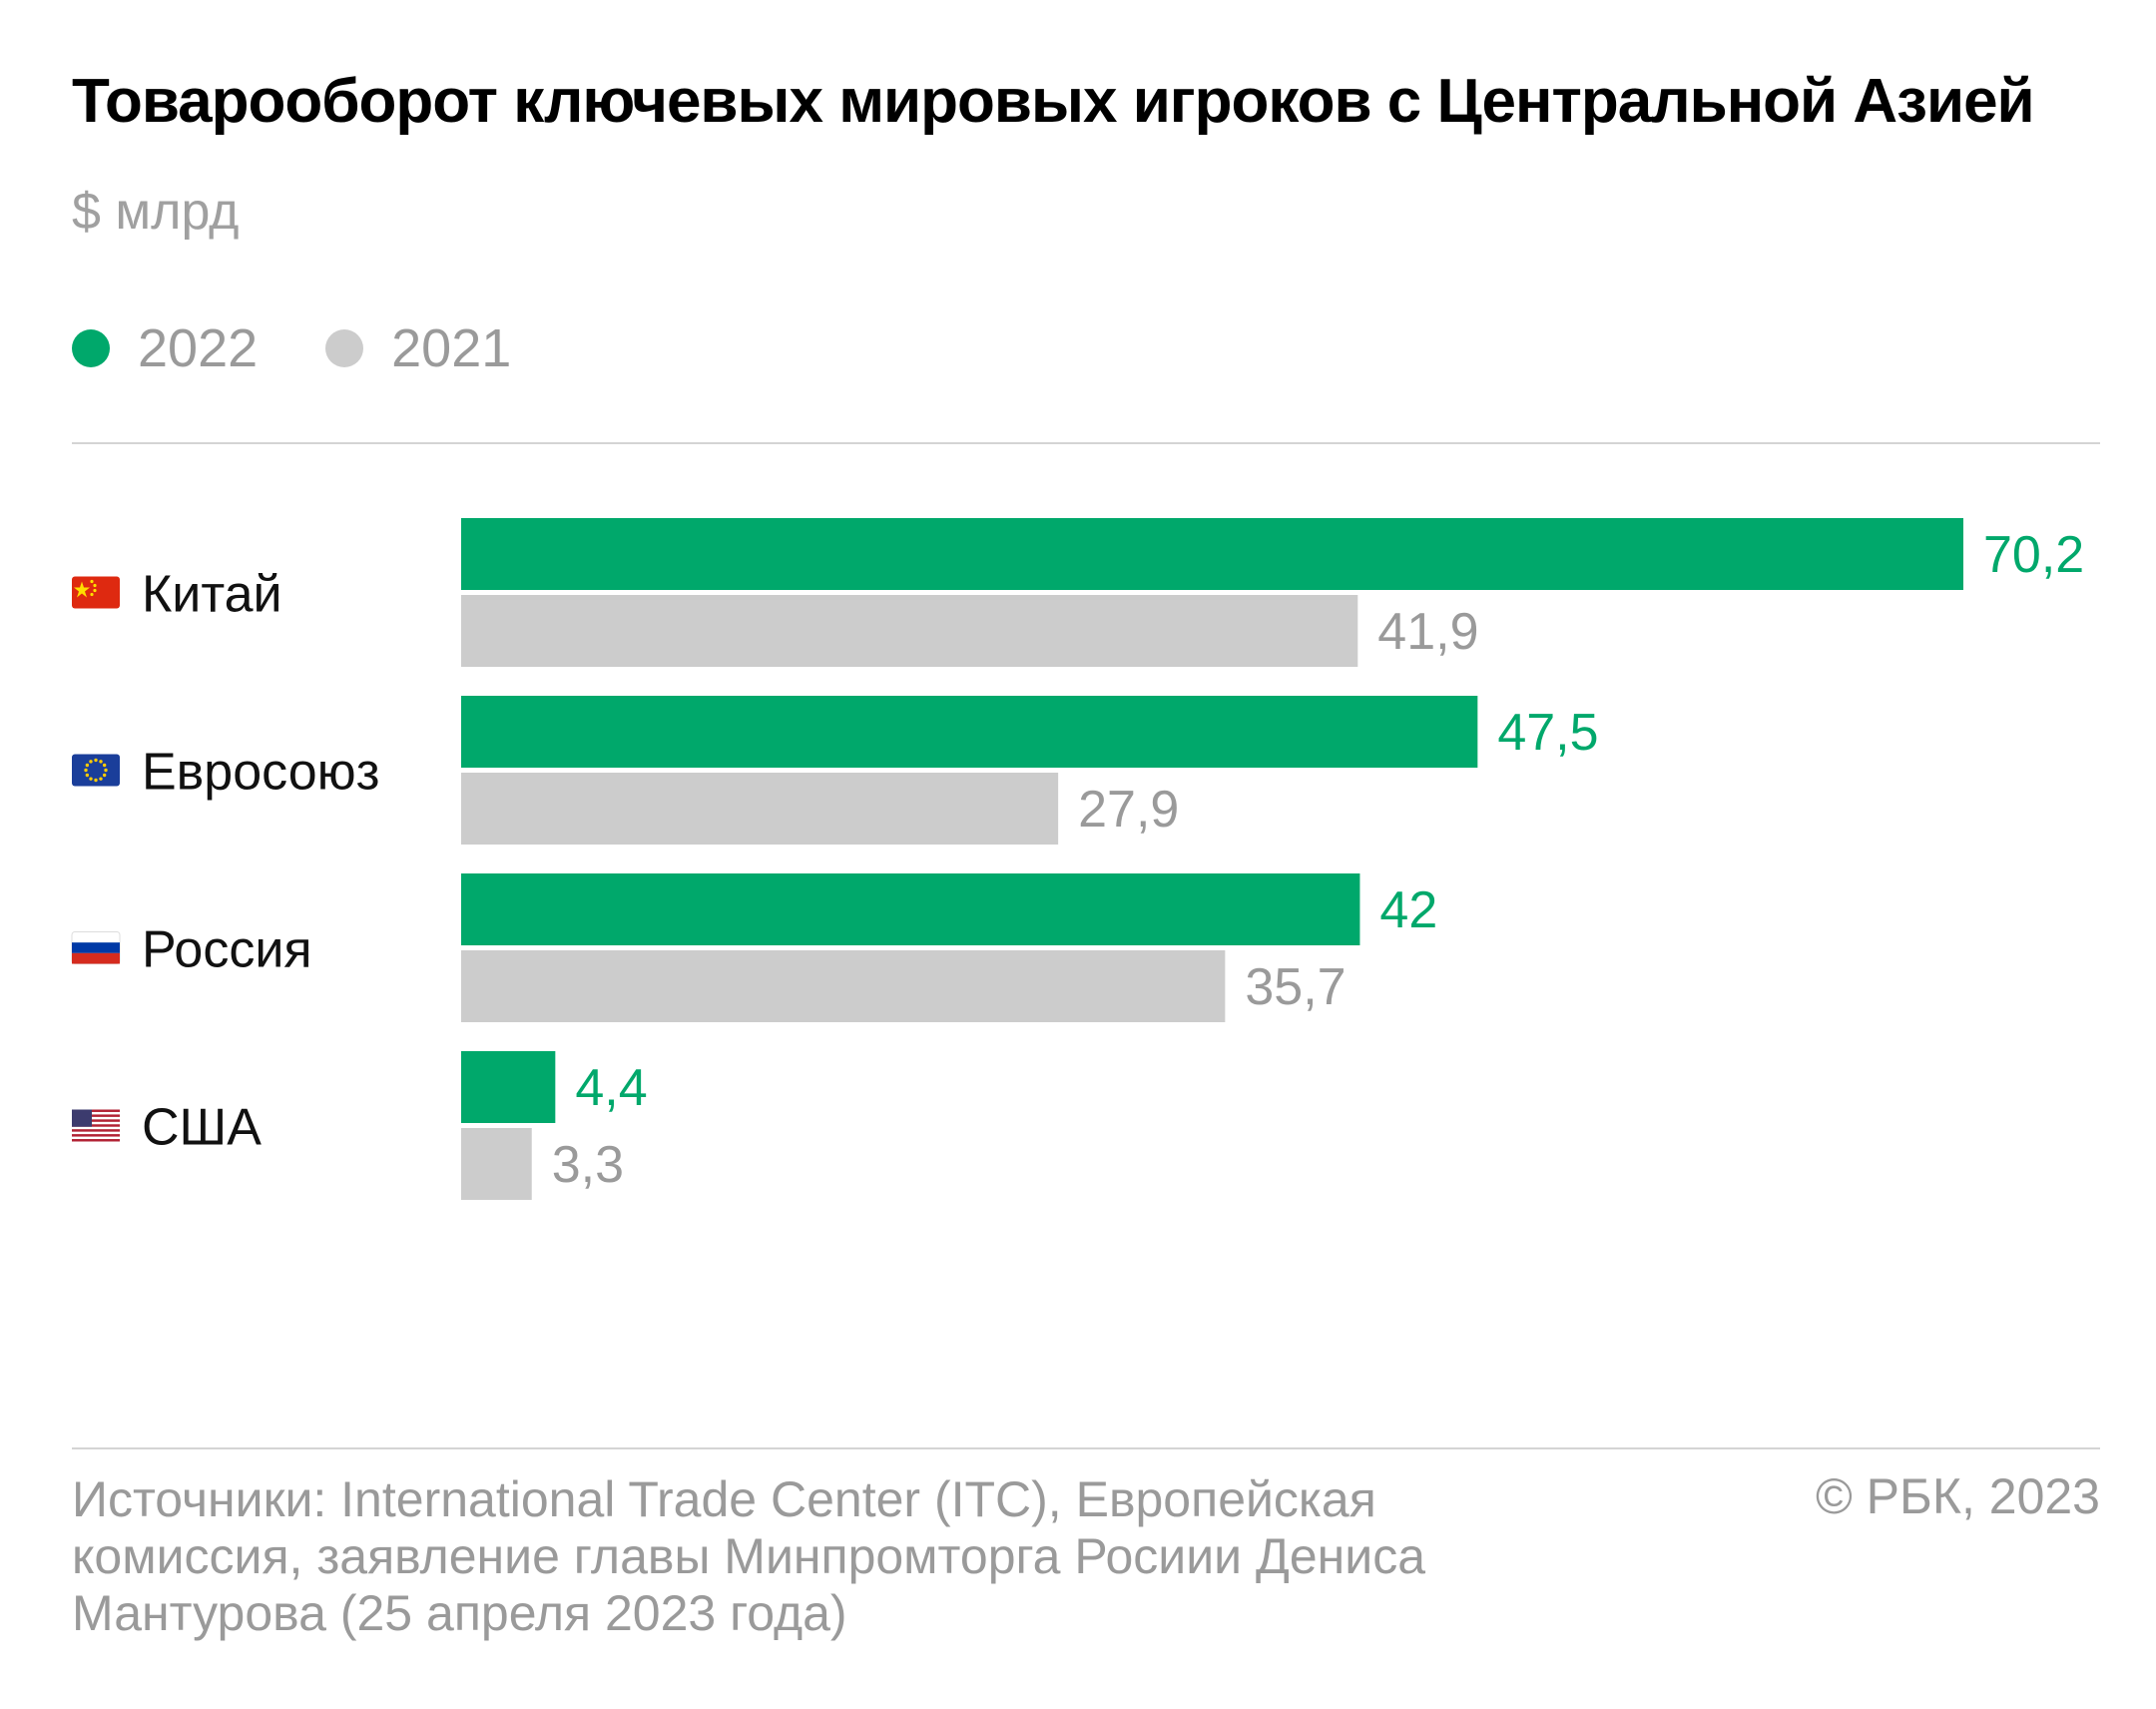 This screenshot has height=1709, width=2156. I want to click on copyright: © РБК, 2023, so click(1957, 1496).